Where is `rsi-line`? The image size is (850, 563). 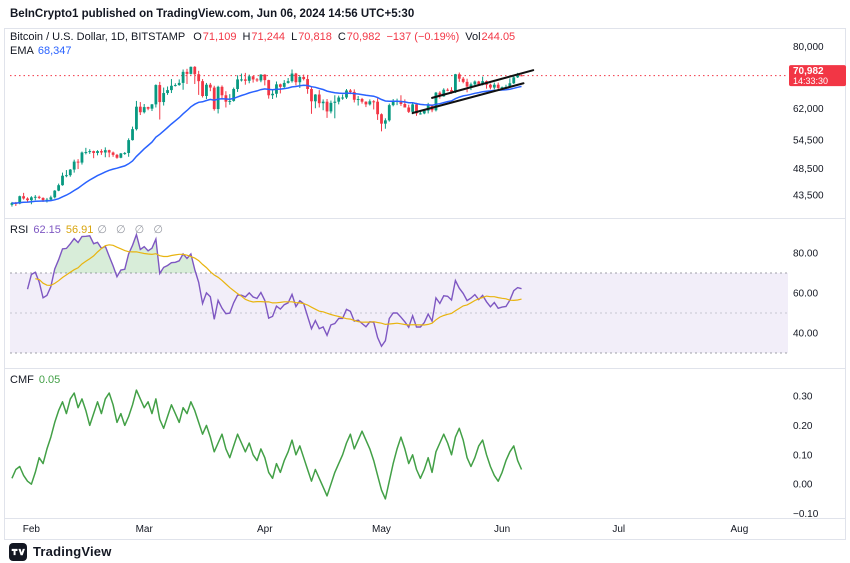 rsi-line is located at coordinates (274, 290).